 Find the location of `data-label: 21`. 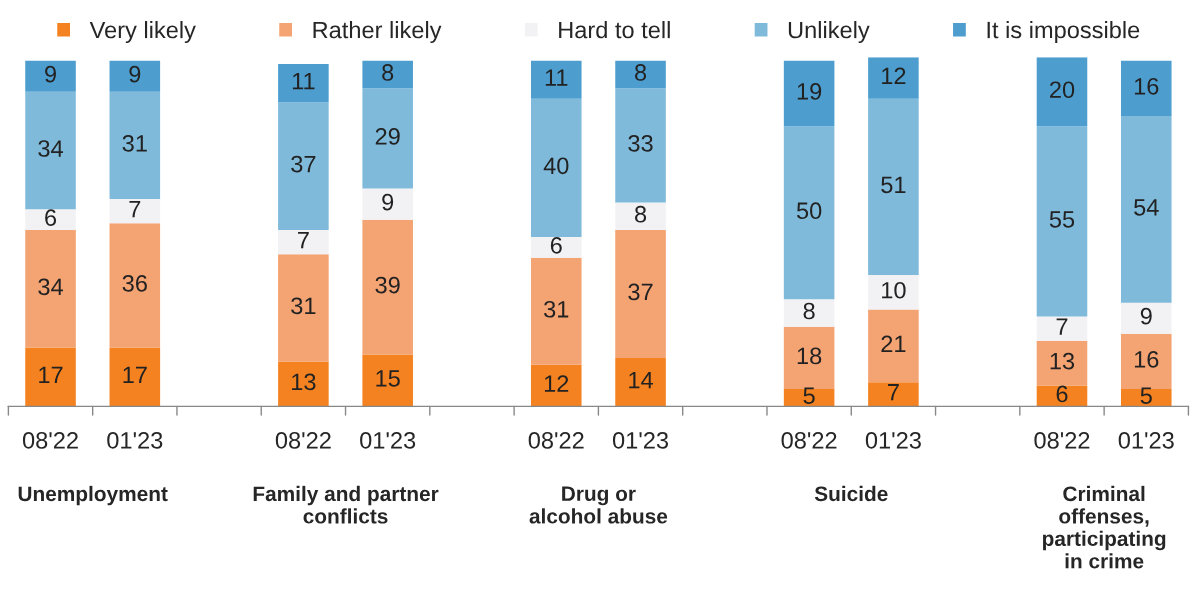

data-label: 21 is located at coordinates (893, 343).